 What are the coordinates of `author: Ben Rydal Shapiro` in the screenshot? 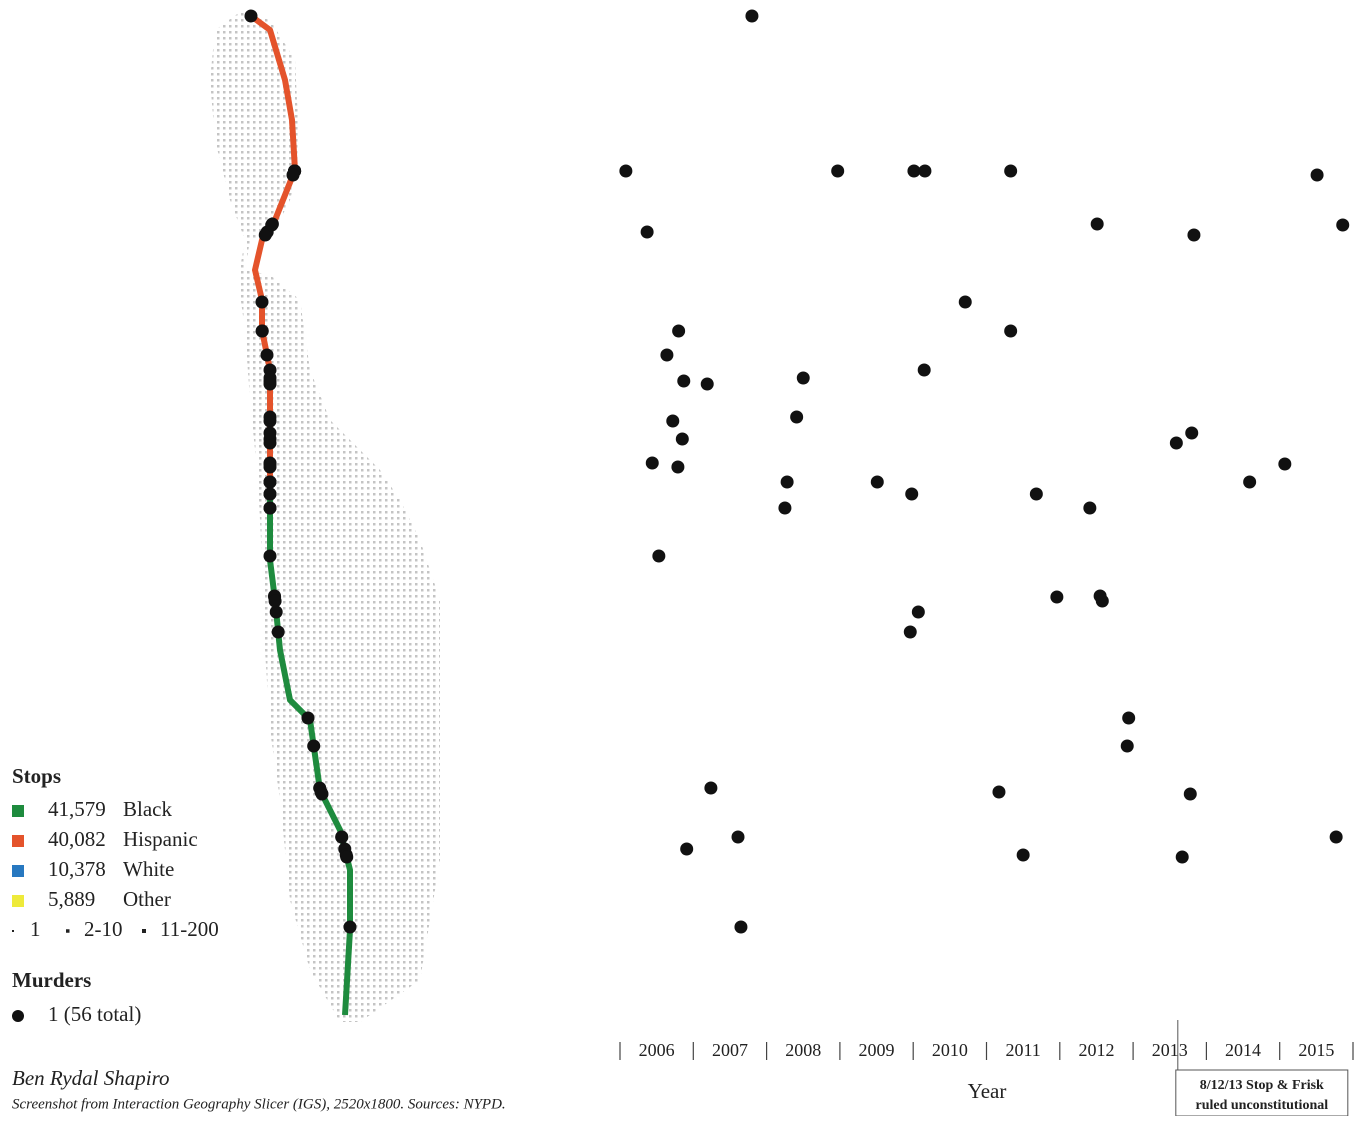 It's located at (90, 1078).